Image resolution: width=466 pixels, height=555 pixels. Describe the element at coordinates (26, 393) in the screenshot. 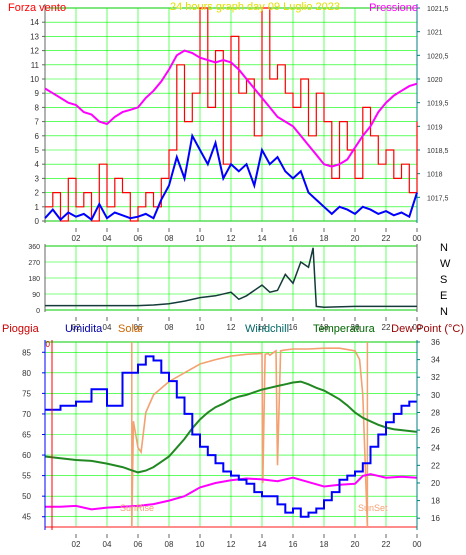

I see `humidity-tick-label: 75` at that location.